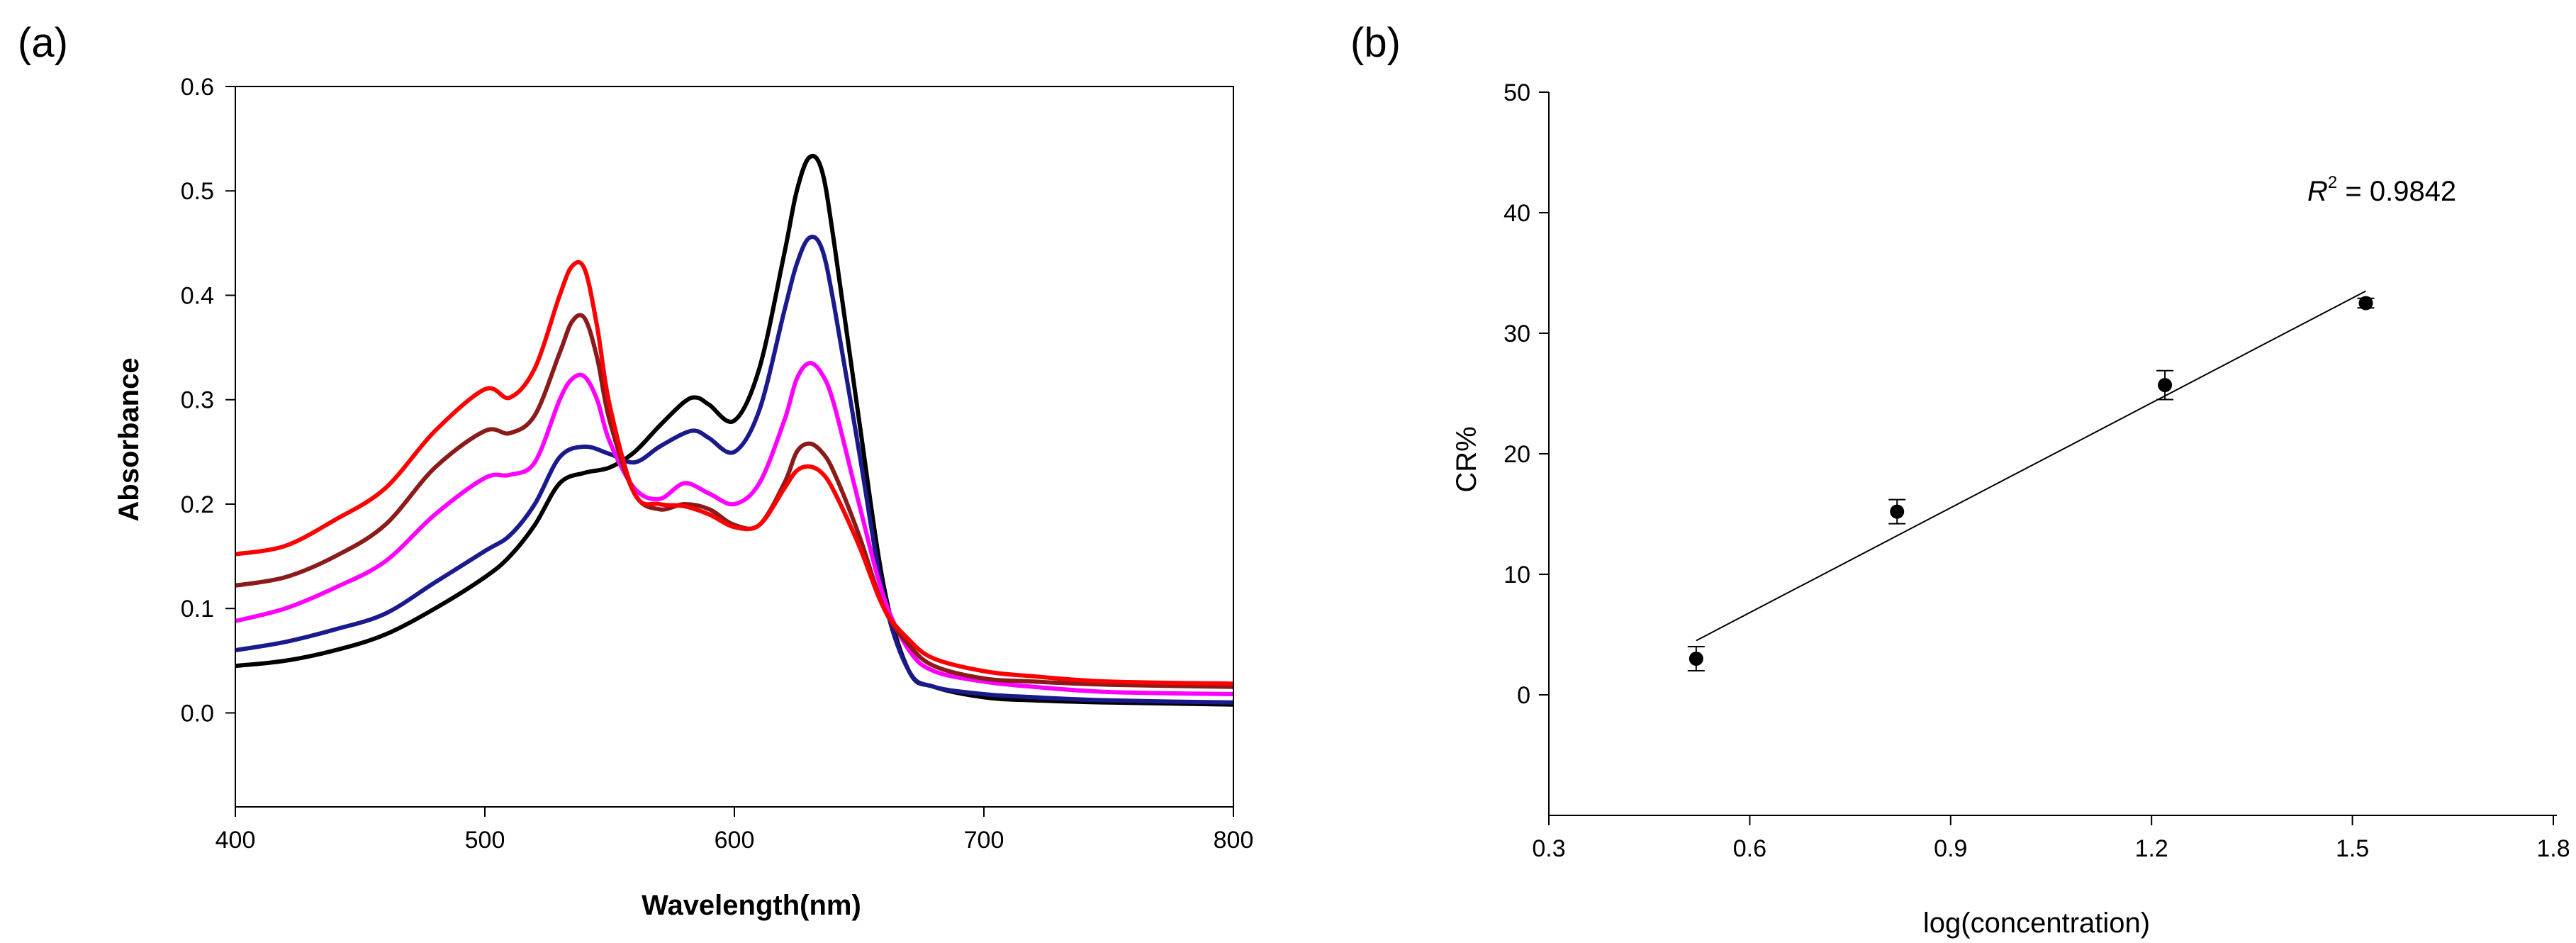 The height and width of the screenshot is (943, 2576). I want to click on regression-line, so click(2031, 466).